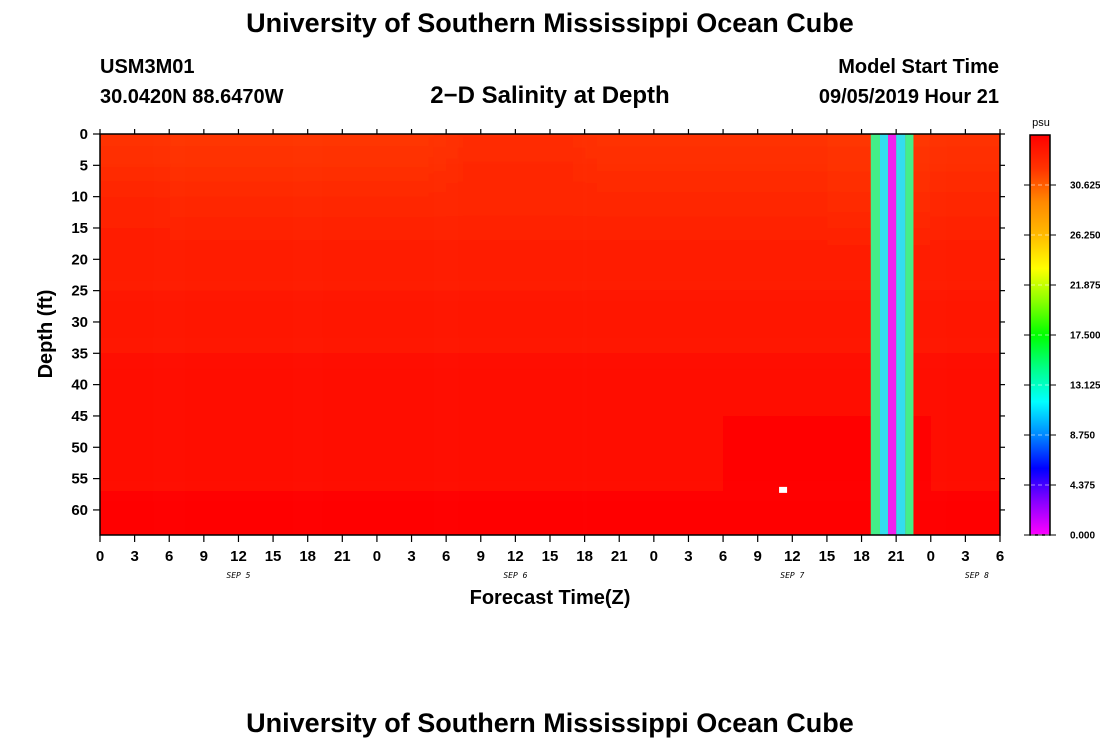 The height and width of the screenshot is (750, 1100). Describe the element at coordinates (1082, 486) in the screenshot. I see `colorbar-tick-label: 4.375` at that location.